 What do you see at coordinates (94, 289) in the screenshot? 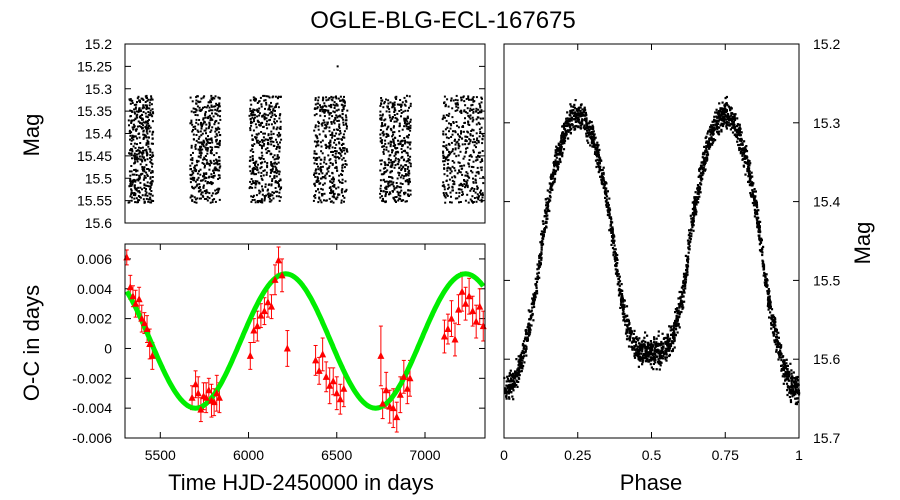
I see `o-c-ytick-label: 0.004` at bounding box center [94, 289].